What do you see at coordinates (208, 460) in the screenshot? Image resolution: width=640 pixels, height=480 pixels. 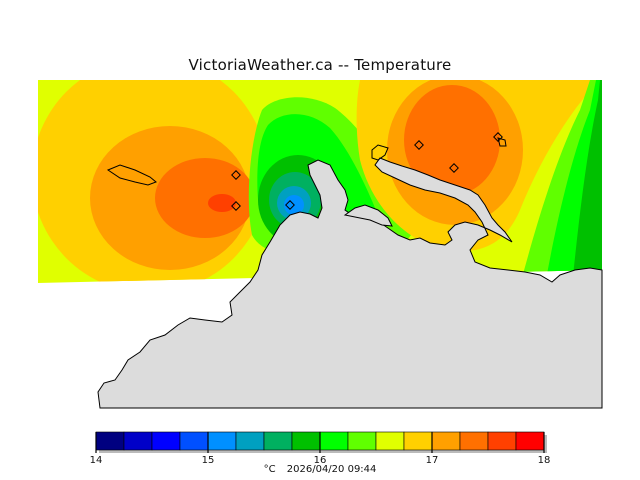 I see `legend-tick-label: 15` at bounding box center [208, 460].